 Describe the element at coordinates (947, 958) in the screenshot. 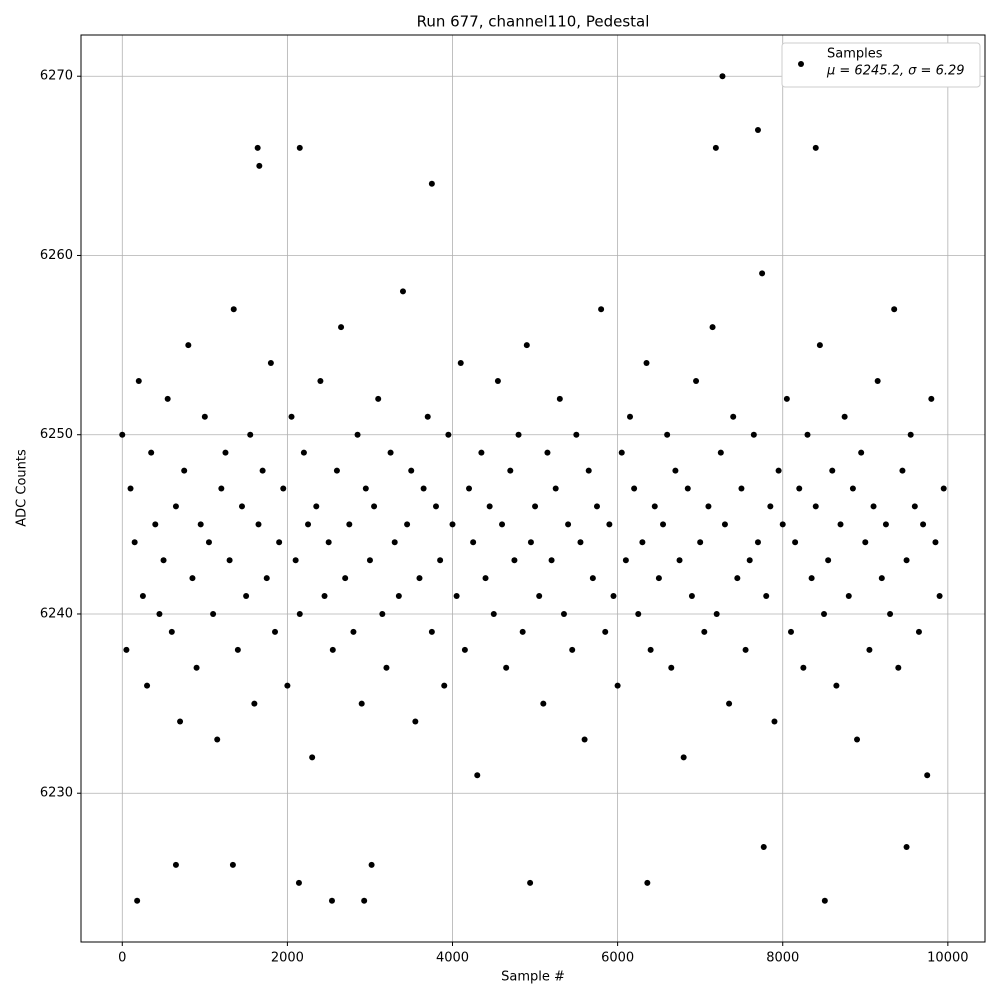

I see `x-tick-label: 10000` at that location.